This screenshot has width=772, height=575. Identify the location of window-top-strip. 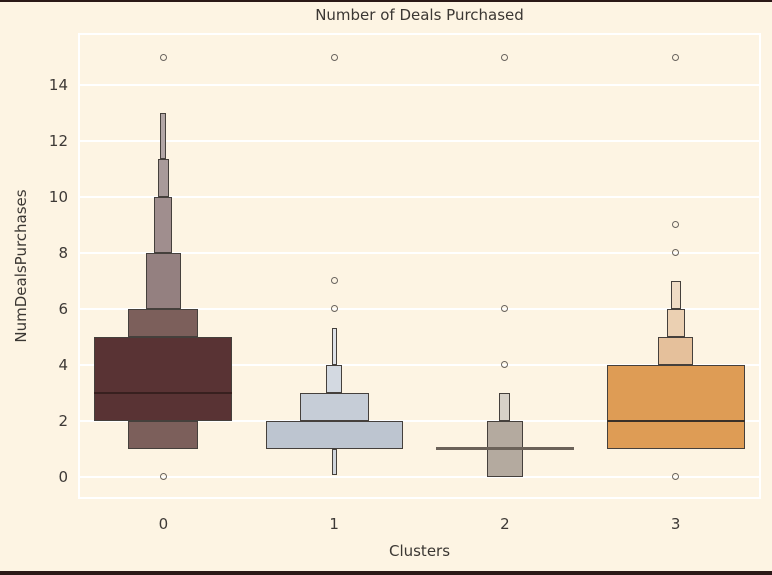
(386, 1).